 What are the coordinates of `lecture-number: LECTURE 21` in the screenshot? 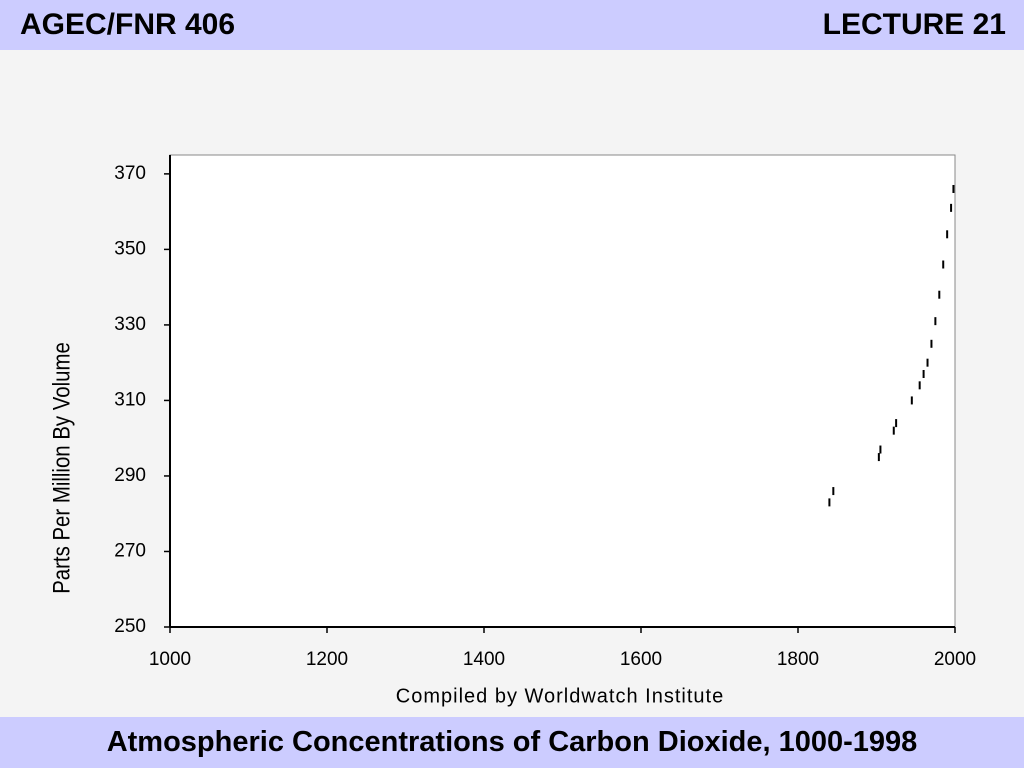 It's located at (914, 24).